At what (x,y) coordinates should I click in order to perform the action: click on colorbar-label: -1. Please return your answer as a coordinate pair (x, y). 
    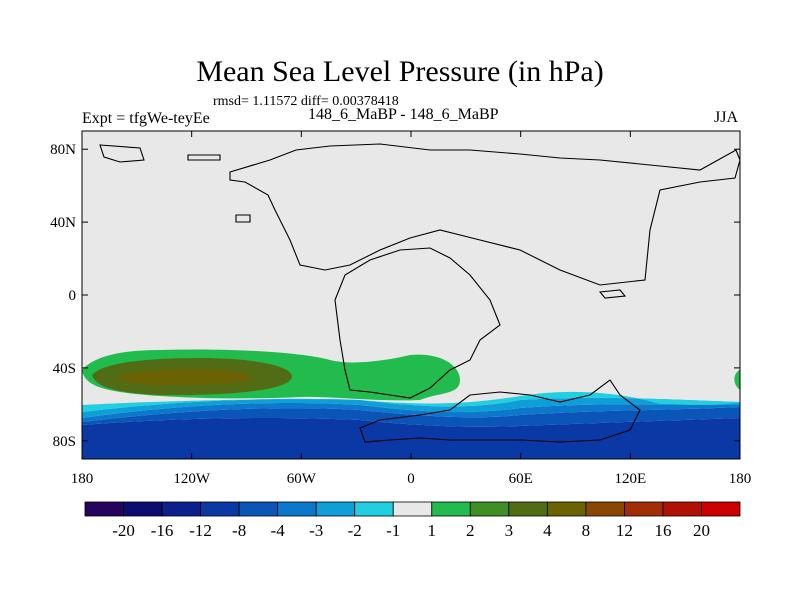
    Looking at the image, I should click on (393, 530).